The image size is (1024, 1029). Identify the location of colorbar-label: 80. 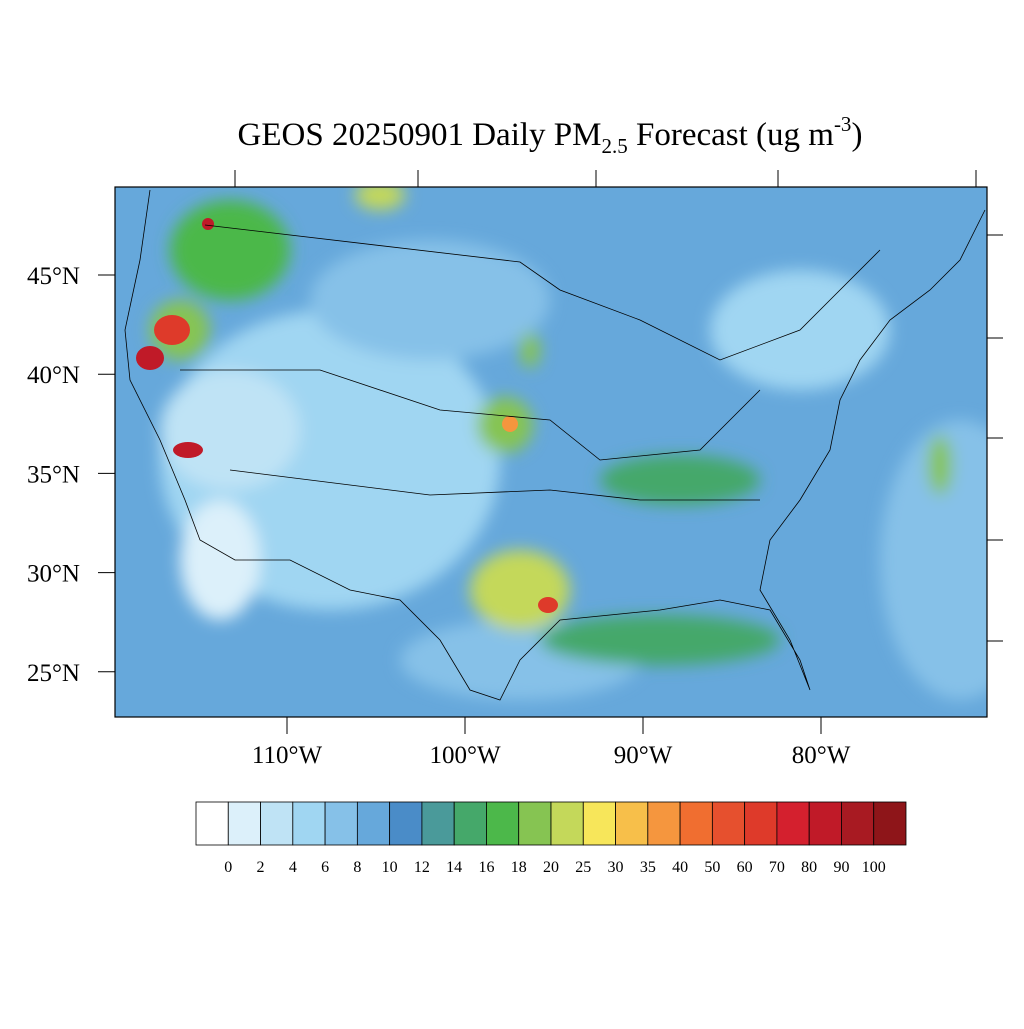
(809, 867).